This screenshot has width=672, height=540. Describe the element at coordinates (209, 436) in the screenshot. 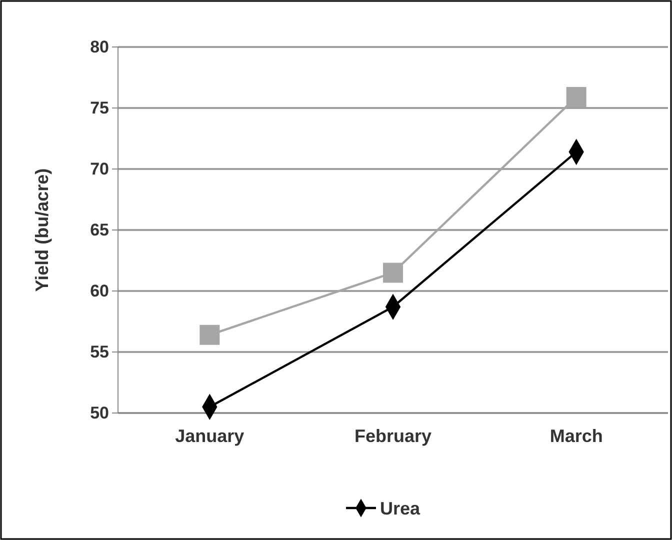

I see `x-tick-label: January` at that location.